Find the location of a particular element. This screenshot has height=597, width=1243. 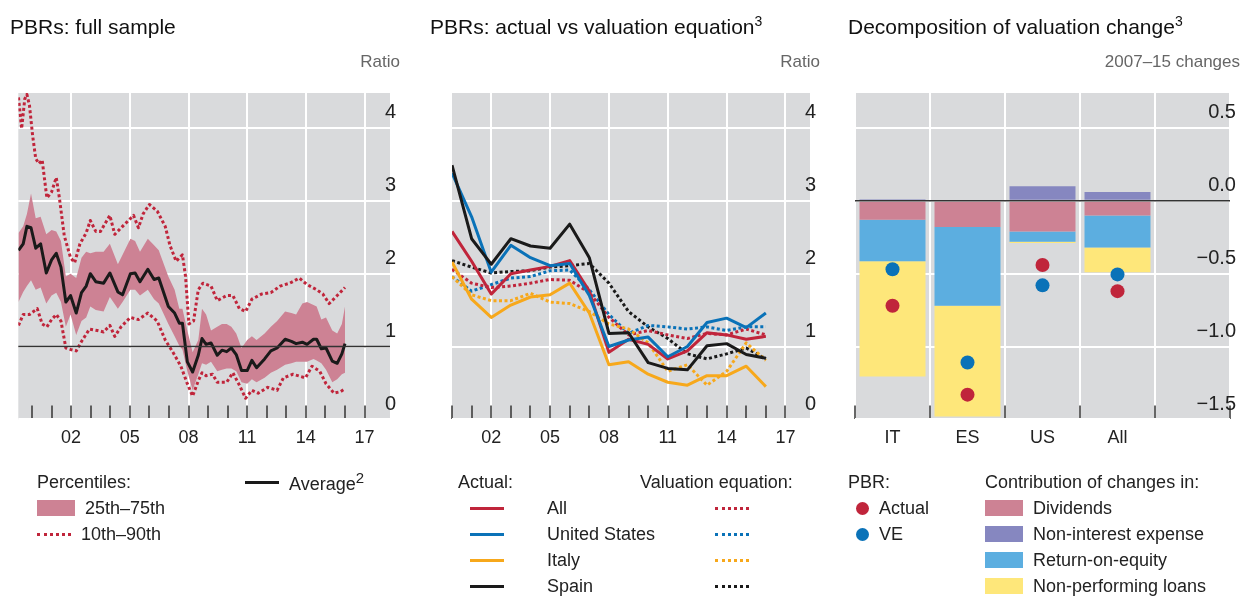

legend-label: Dividends is located at coordinates (1073, 508).